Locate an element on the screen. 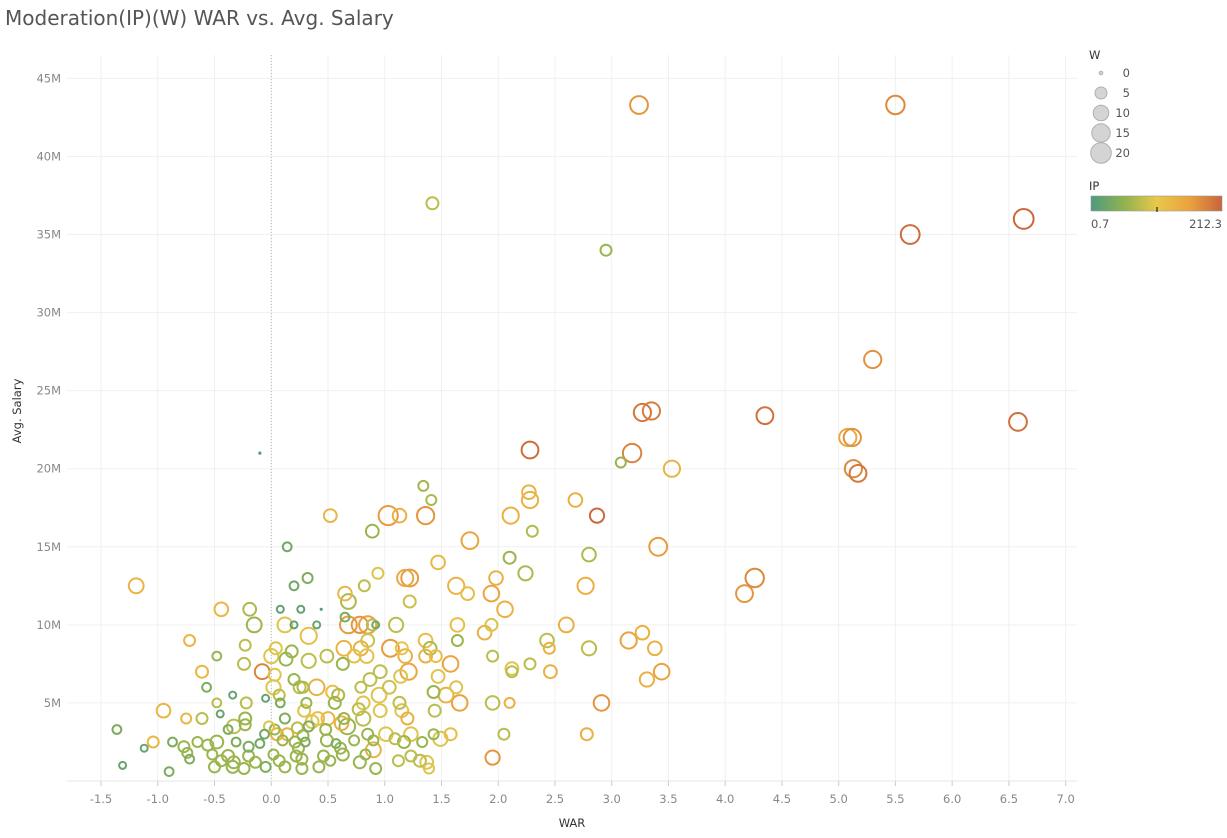 This screenshot has width=1227, height=838. x-tick-label: 4.0 is located at coordinates (725, 799).